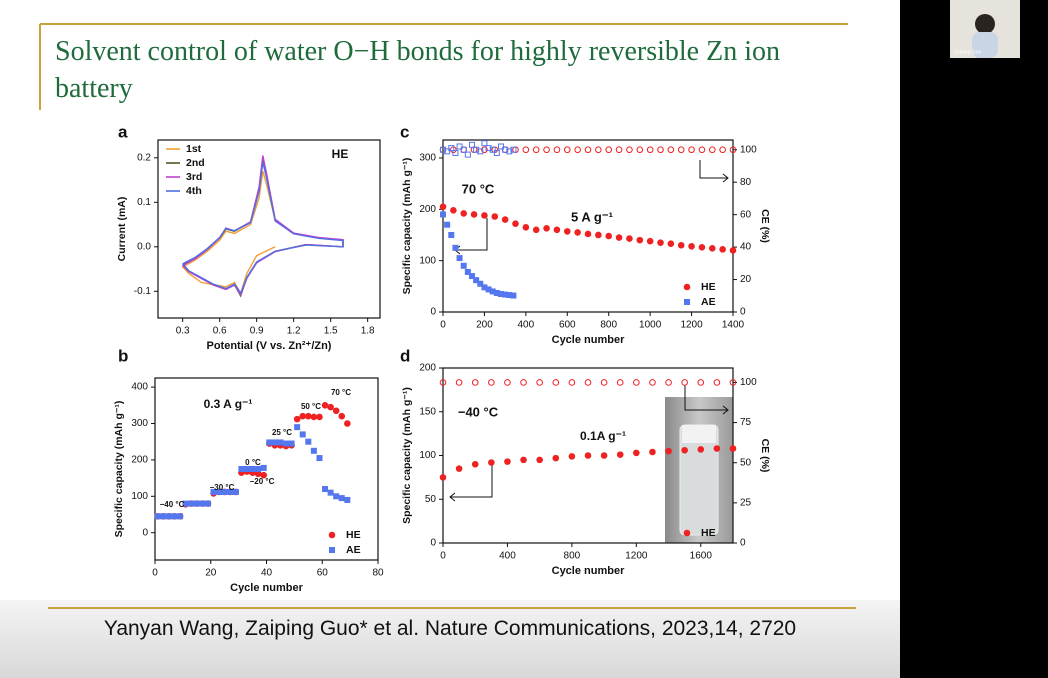 Image resolution: width=1048 pixels, height=678 pixels. What do you see at coordinates (765, 226) in the screenshot?
I see `y2-axis-label: CE (%)` at bounding box center [765, 226].